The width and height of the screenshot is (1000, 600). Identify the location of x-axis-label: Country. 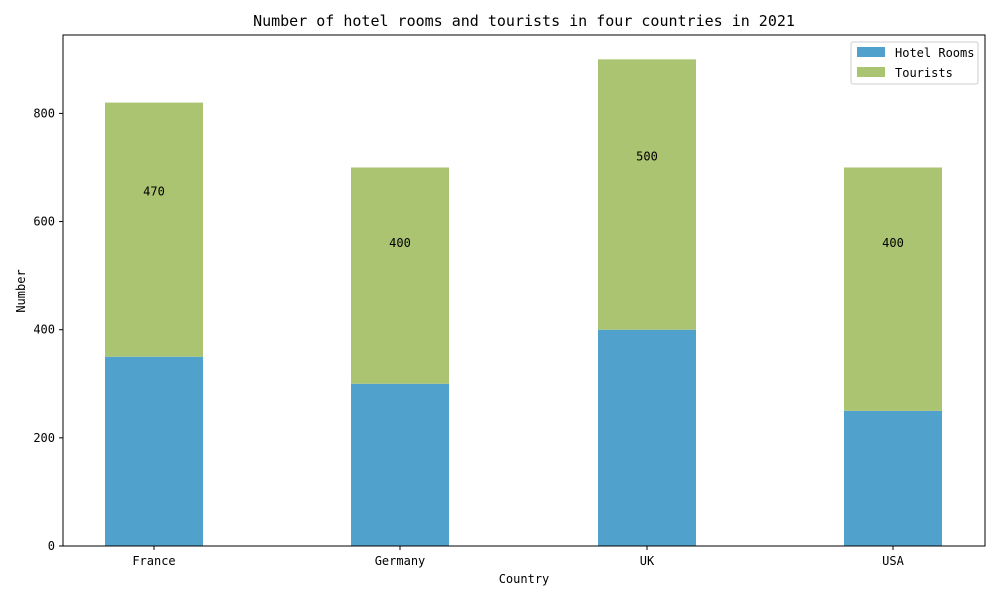
(524, 579).